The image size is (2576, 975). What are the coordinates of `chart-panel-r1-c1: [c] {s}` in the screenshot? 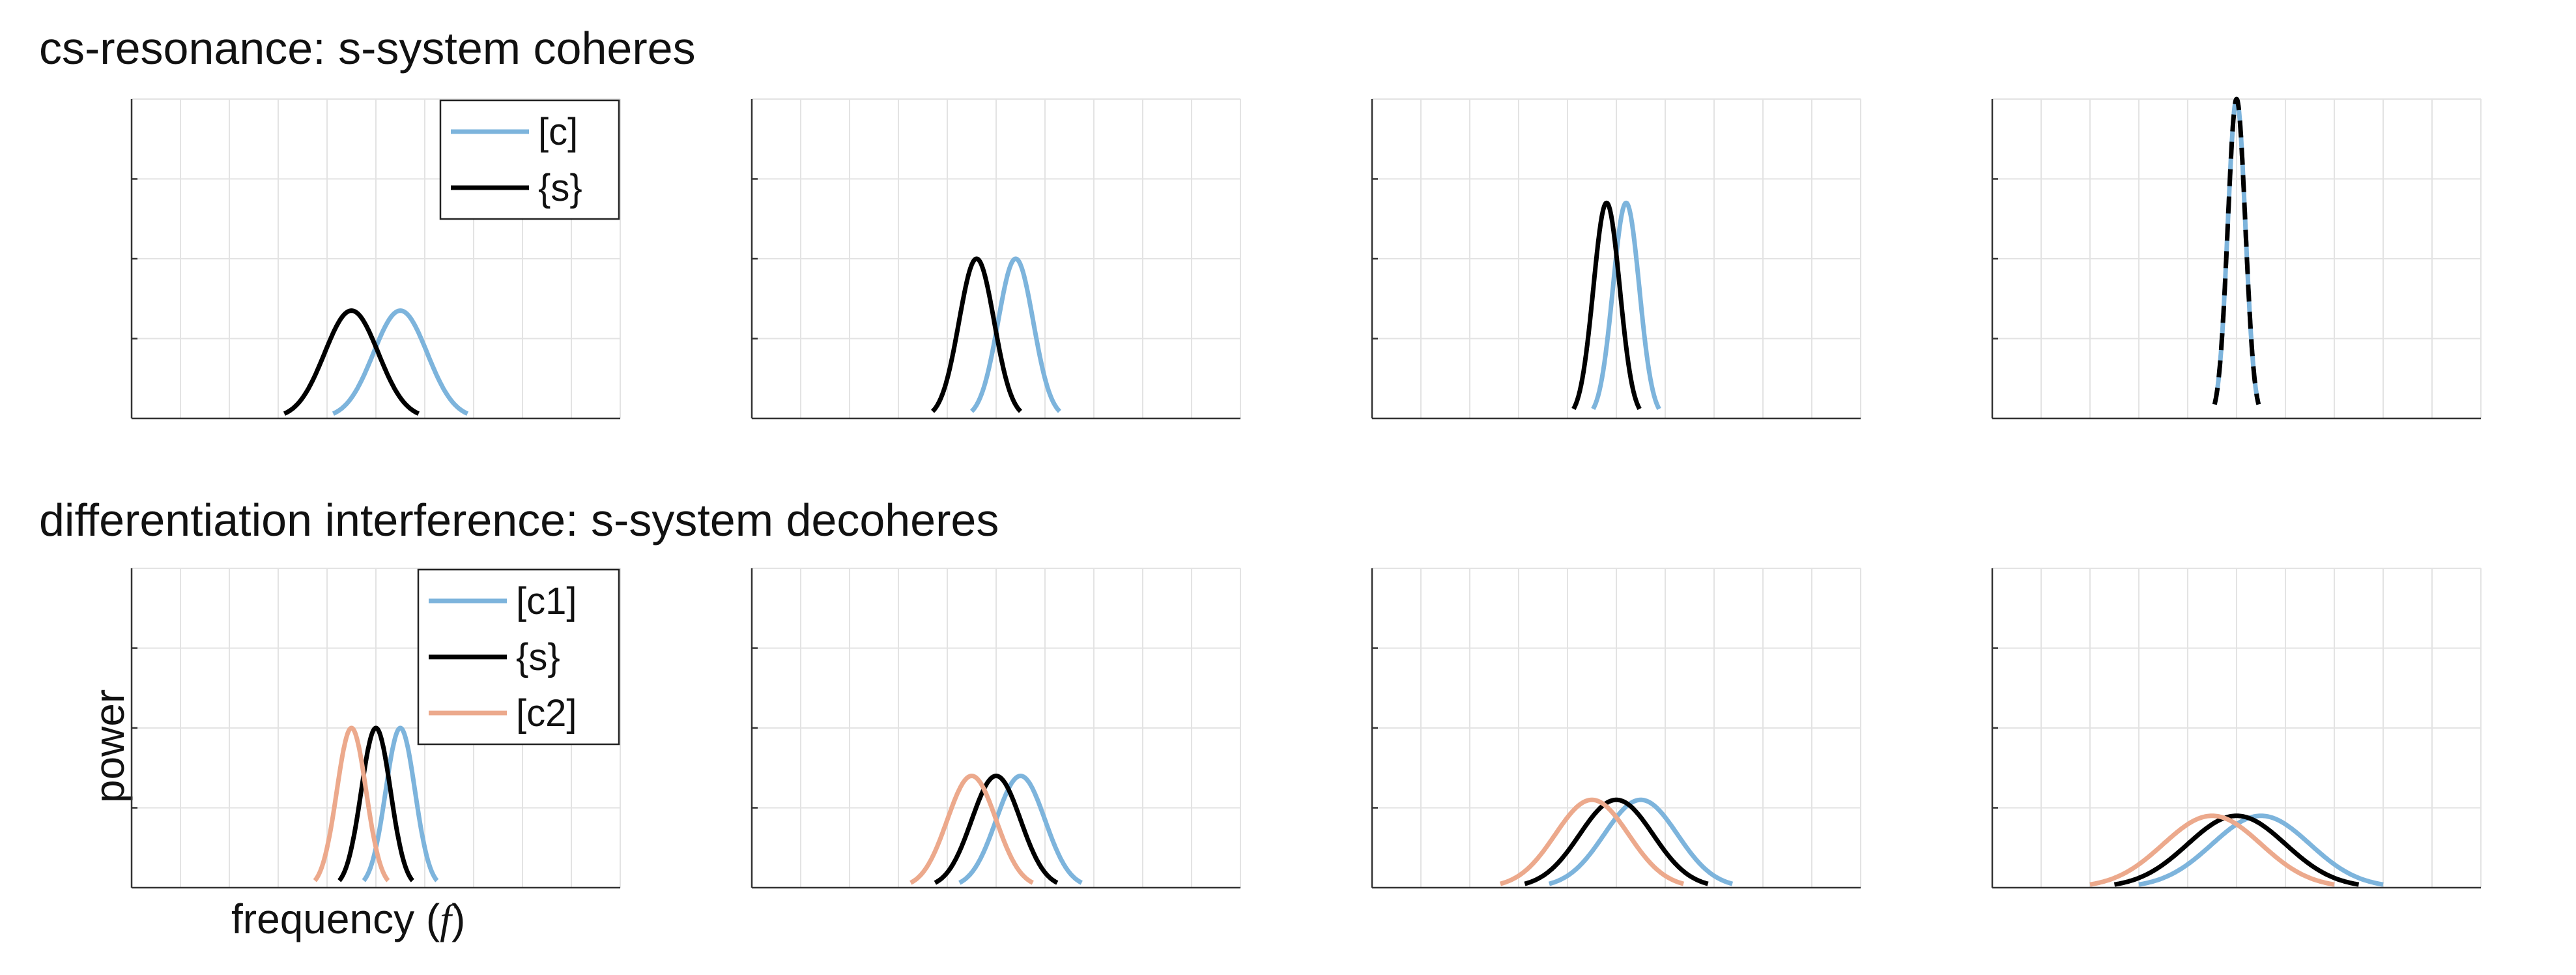 It's located at (375, 259).